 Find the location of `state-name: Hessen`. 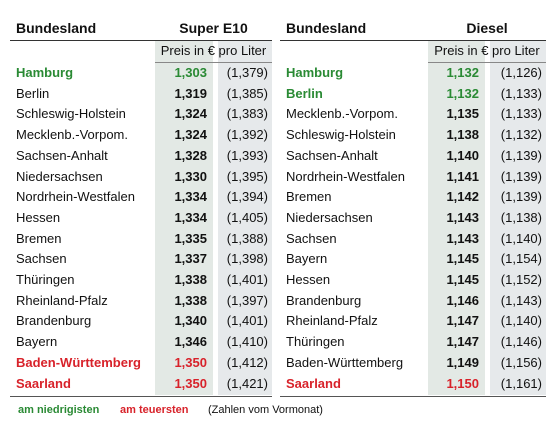

state-name: Hessen is located at coordinates (308, 279).